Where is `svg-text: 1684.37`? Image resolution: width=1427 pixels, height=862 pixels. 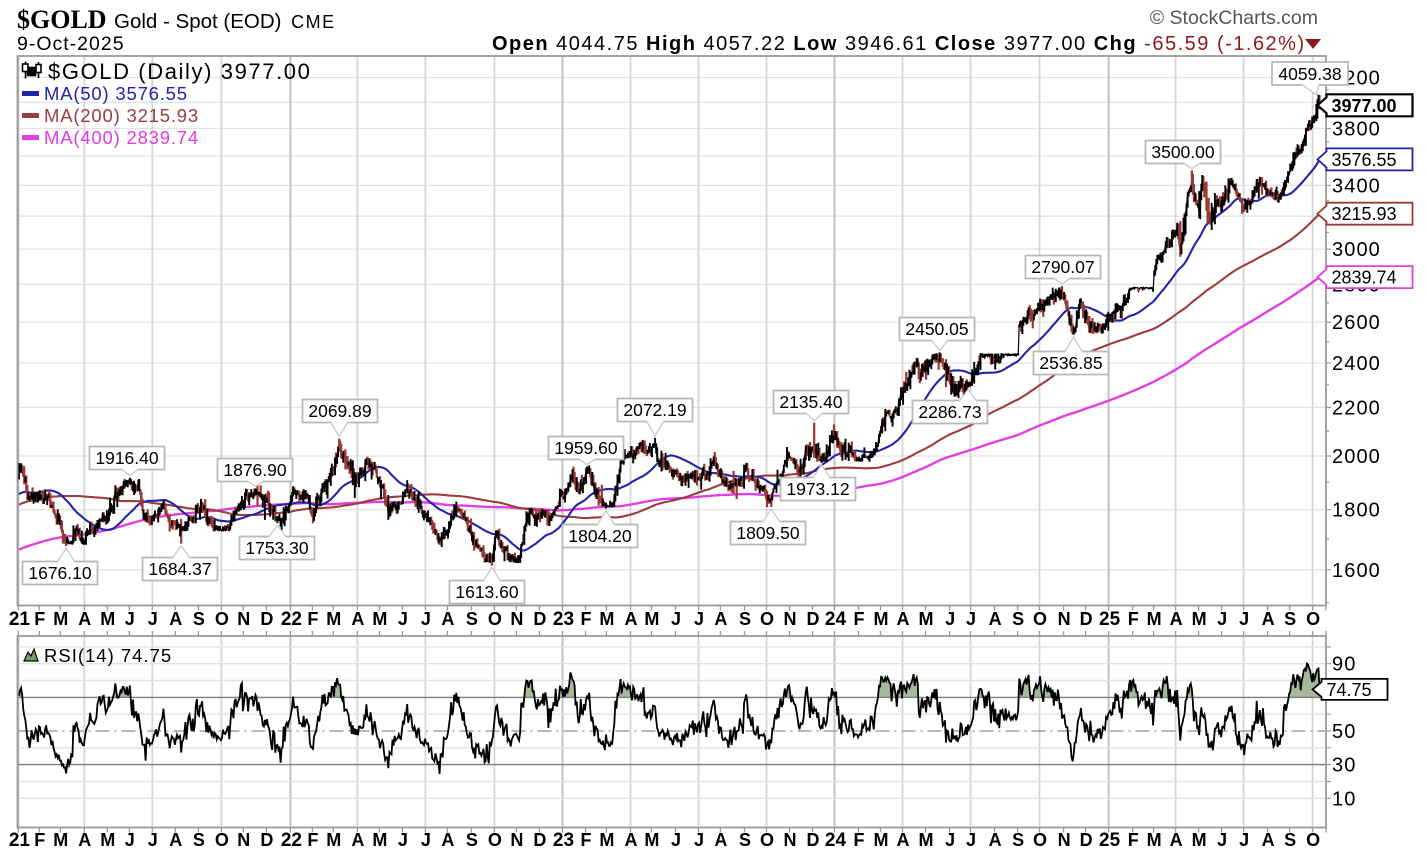
svg-text: 1684.37 is located at coordinates (179, 569).